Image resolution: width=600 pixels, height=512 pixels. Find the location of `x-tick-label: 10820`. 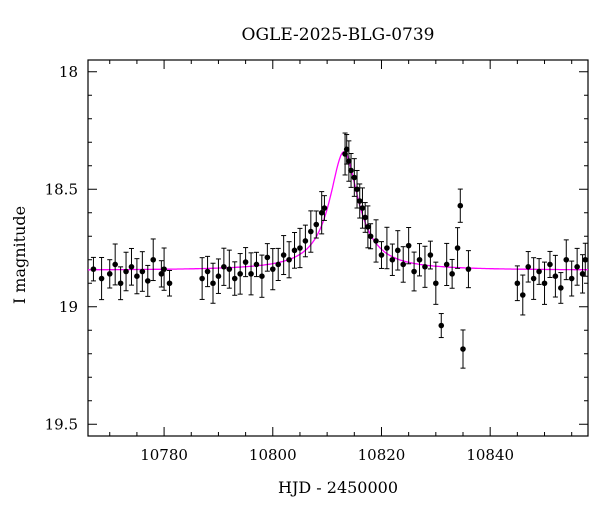

x-tick-label: 10820 is located at coordinates (382, 455).